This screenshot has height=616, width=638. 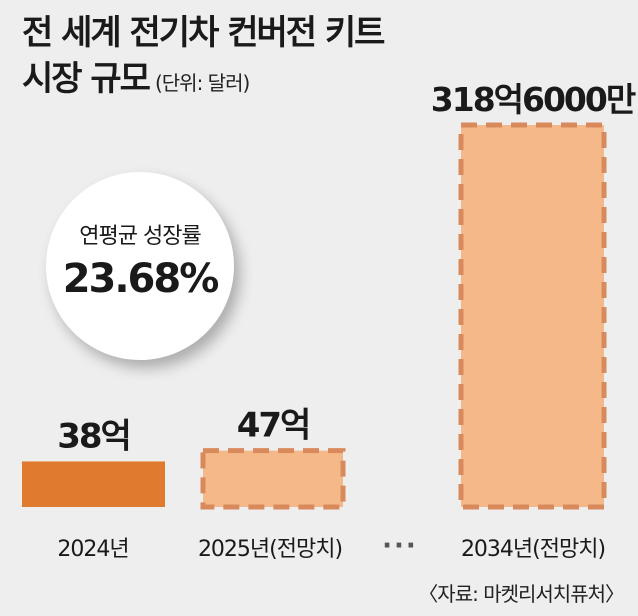 What do you see at coordinates (533, 549) in the screenshot?
I see `category-label-2034: 2034년(전망치)` at bounding box center [533, 549].